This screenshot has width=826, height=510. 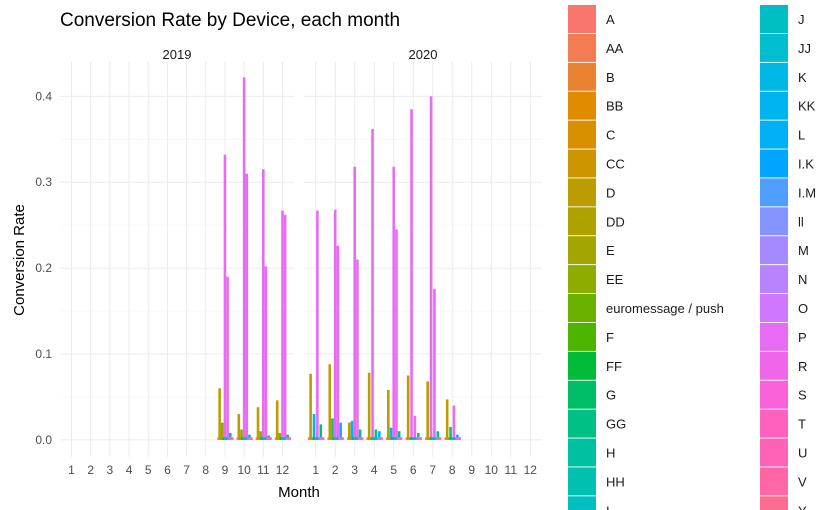 I want to click on legend-item: F, so click(x=591, y=336).